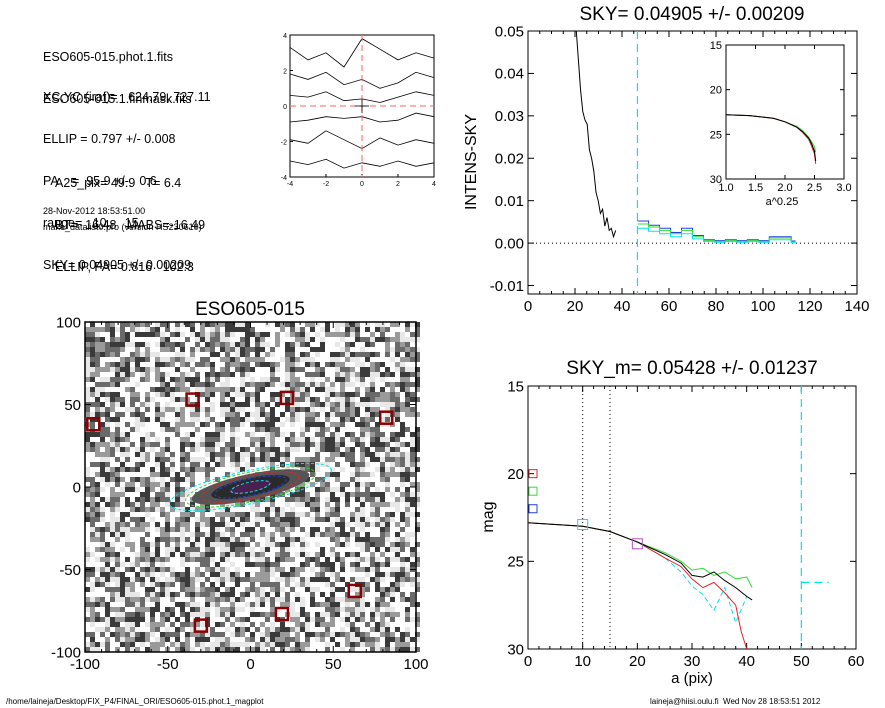  Describe the element at coordinates (72, 405) in the screenshot. I see `image-y-label: 50` at that location.